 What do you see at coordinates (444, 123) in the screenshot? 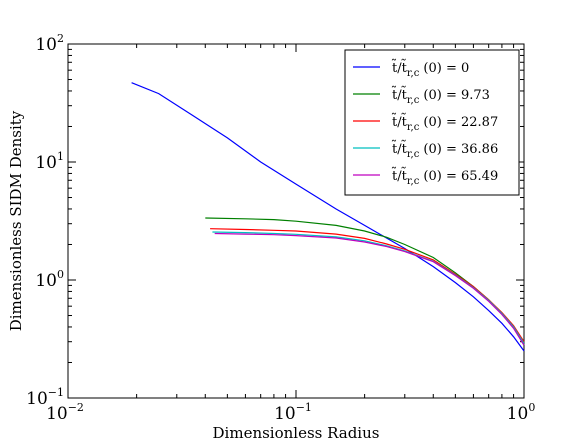
I see `legend-label-3: t̃/t̃r,c (0) = 22.87` at bounding box center [444, 123].